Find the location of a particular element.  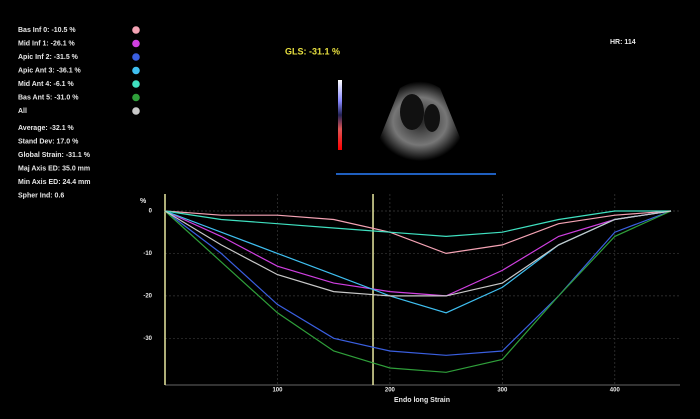

stat-label: Global Strain: -31.1 % is located at coordinates (54, 155).